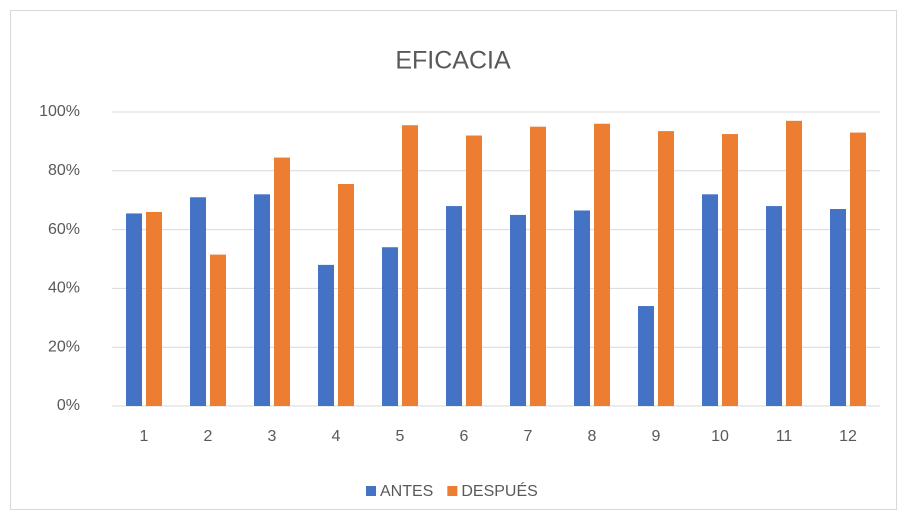  Describe the element at coordinates (499, 490) in the screenshot. I see `legend-label: DESPUÉS` at that location.